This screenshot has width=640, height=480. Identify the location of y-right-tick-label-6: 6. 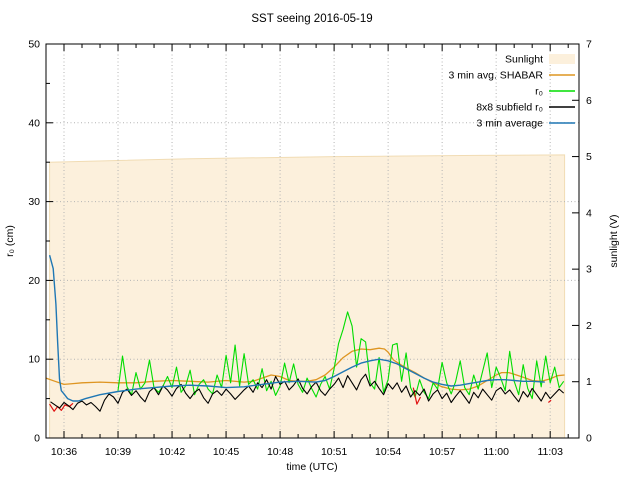
(589, 101).